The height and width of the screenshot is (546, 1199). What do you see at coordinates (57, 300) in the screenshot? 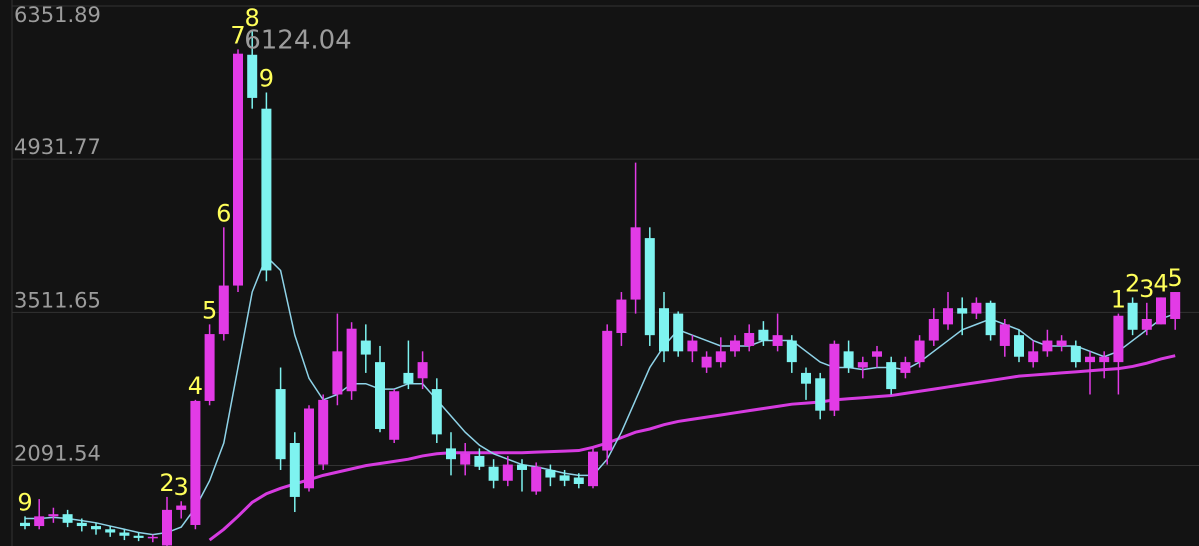
I see `y-tick-label: 3511.65` at bounding box center [57, 300].